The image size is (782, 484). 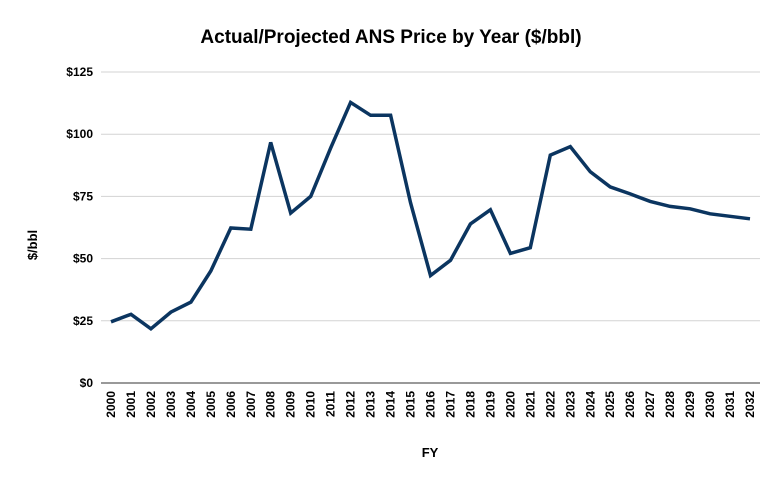 What do you see at coordinates (32, 245) in the screenshot?
I see `y-axis-title: $/bbl` at bounding box center [32, 245].